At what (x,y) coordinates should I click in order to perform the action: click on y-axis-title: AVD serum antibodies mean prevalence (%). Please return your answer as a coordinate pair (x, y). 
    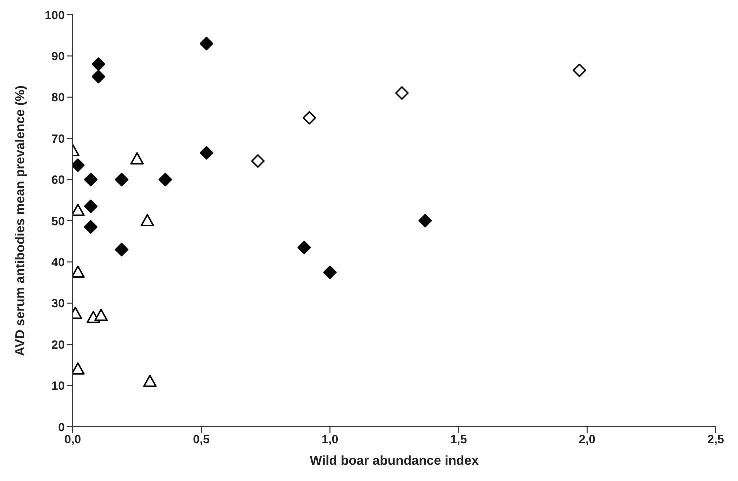
    Looking at the image, I should click on (20, 221).